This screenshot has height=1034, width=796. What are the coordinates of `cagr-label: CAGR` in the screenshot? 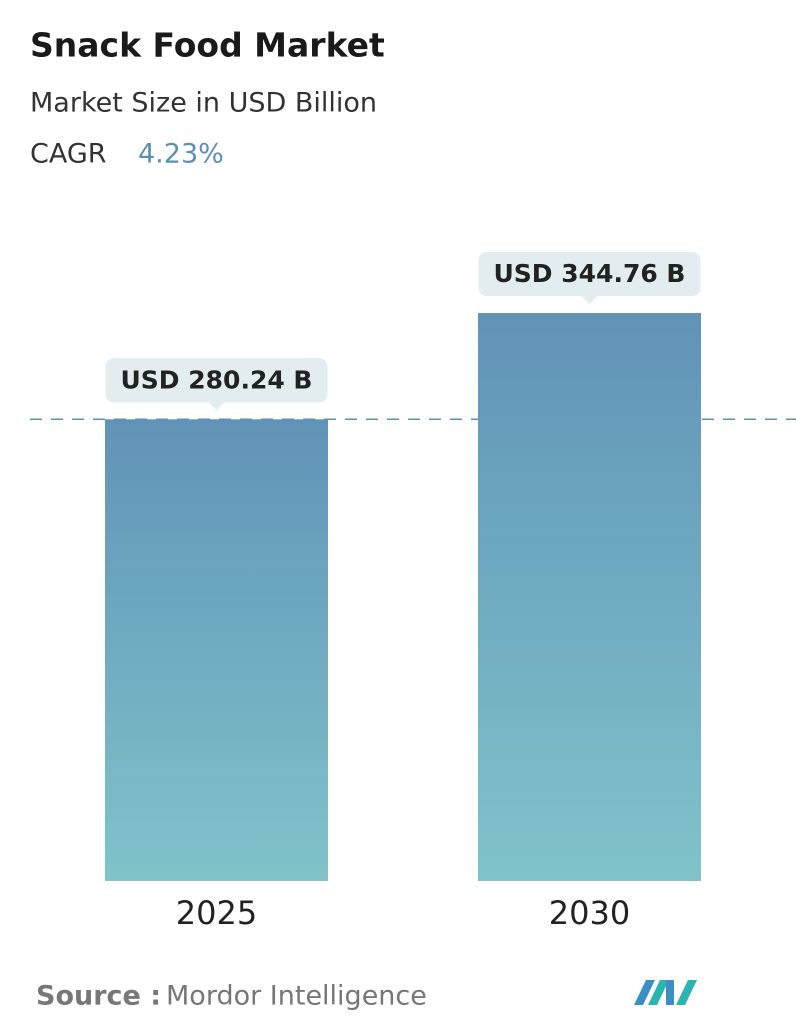 It's located at (68, 154).